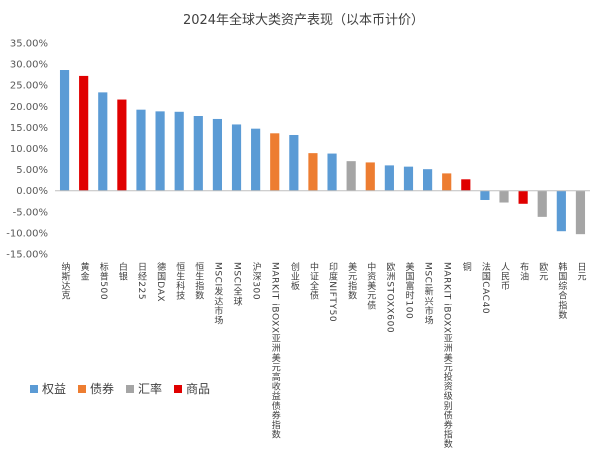 The height and width of the screenshot is (456, 607). I want to click on legend-label: 权益, so click(54, 389).